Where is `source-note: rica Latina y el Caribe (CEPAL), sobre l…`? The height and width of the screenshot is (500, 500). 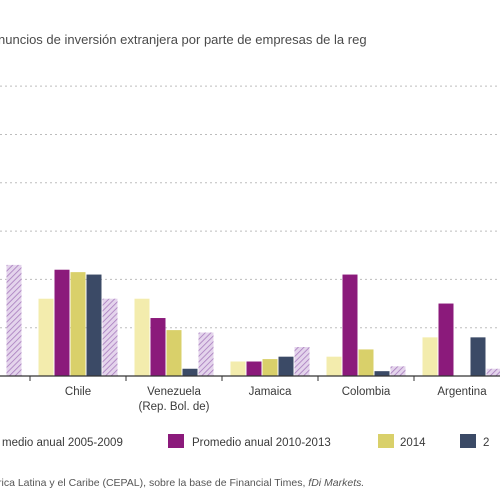
source-note: rica Latina y el Caribe (CEPAL), sobre l… is located at coordinates (182, 483).